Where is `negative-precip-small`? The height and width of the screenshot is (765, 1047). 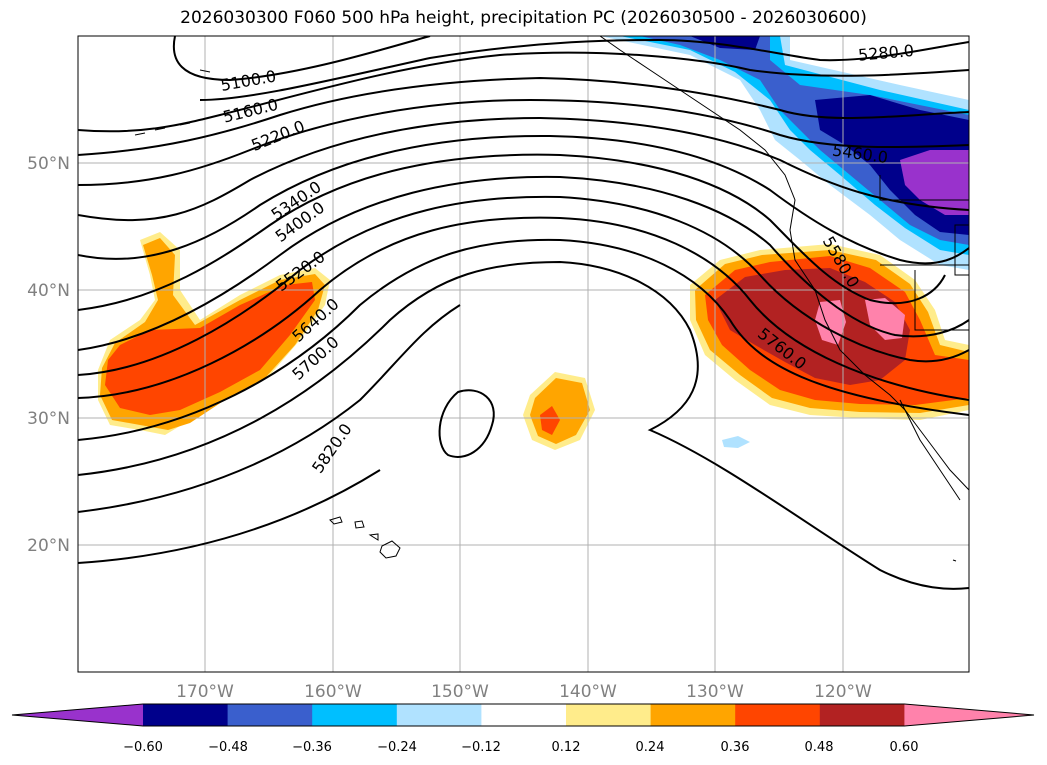
negative-precip-small is located at coordinates (736, 442).